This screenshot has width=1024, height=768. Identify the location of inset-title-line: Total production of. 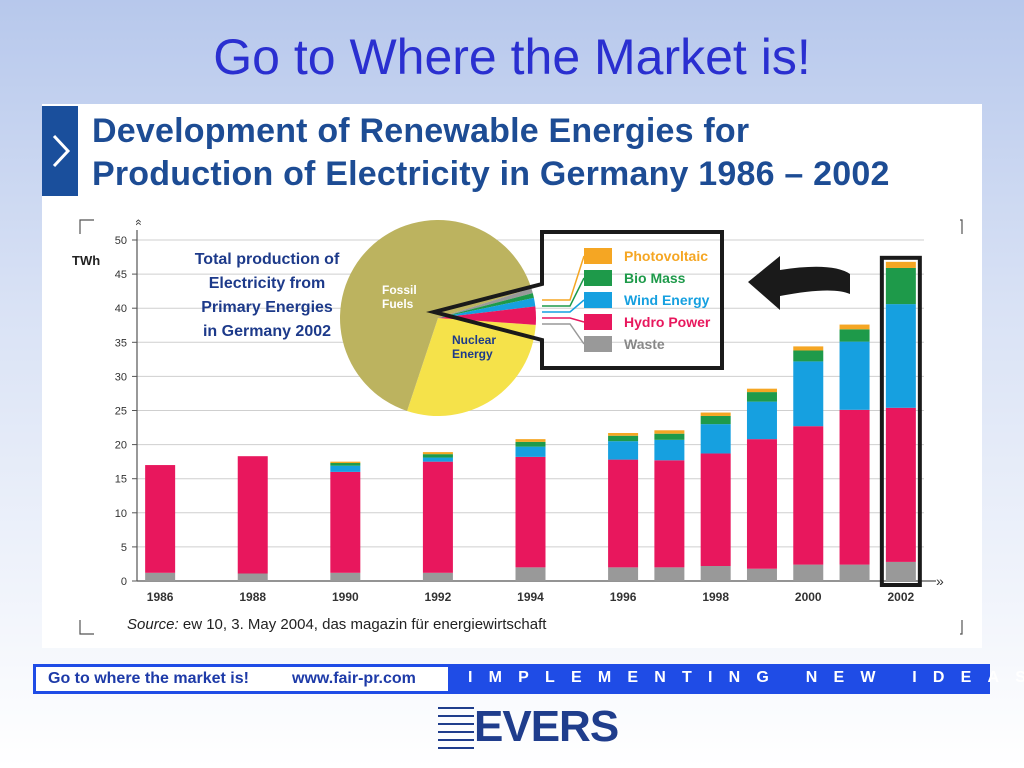
(267, 259).